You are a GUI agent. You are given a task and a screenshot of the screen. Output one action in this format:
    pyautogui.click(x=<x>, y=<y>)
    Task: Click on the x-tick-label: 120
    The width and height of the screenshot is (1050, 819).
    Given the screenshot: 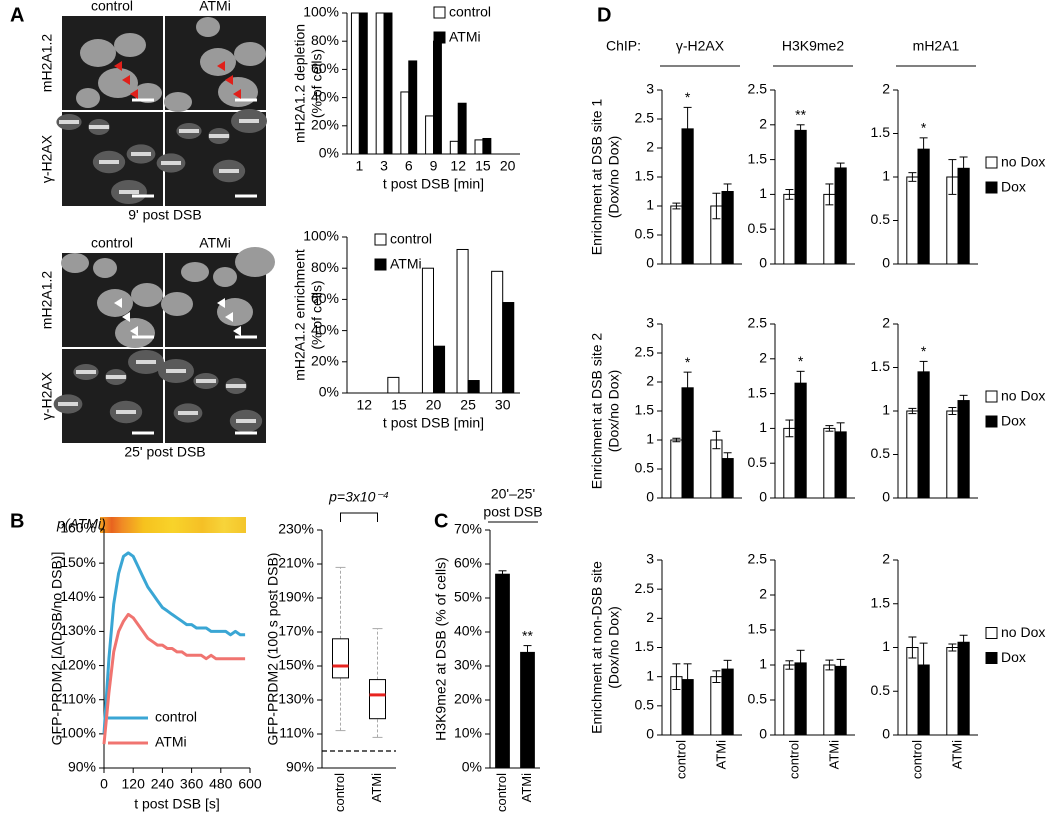 What is the action you would take?
    pyautogui.click(x=134, y=784)
    